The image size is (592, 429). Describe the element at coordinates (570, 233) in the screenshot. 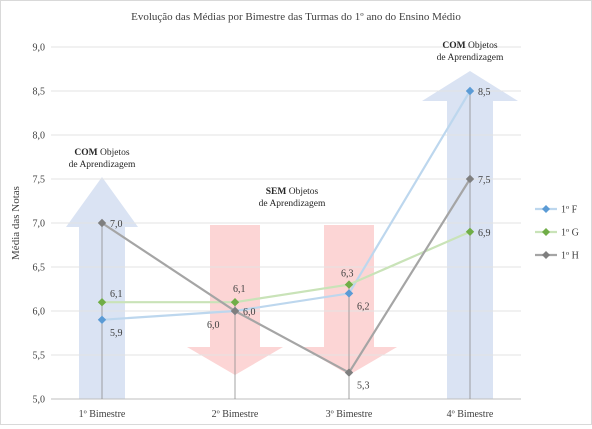

I see `legend-label: 1º G` at that location.